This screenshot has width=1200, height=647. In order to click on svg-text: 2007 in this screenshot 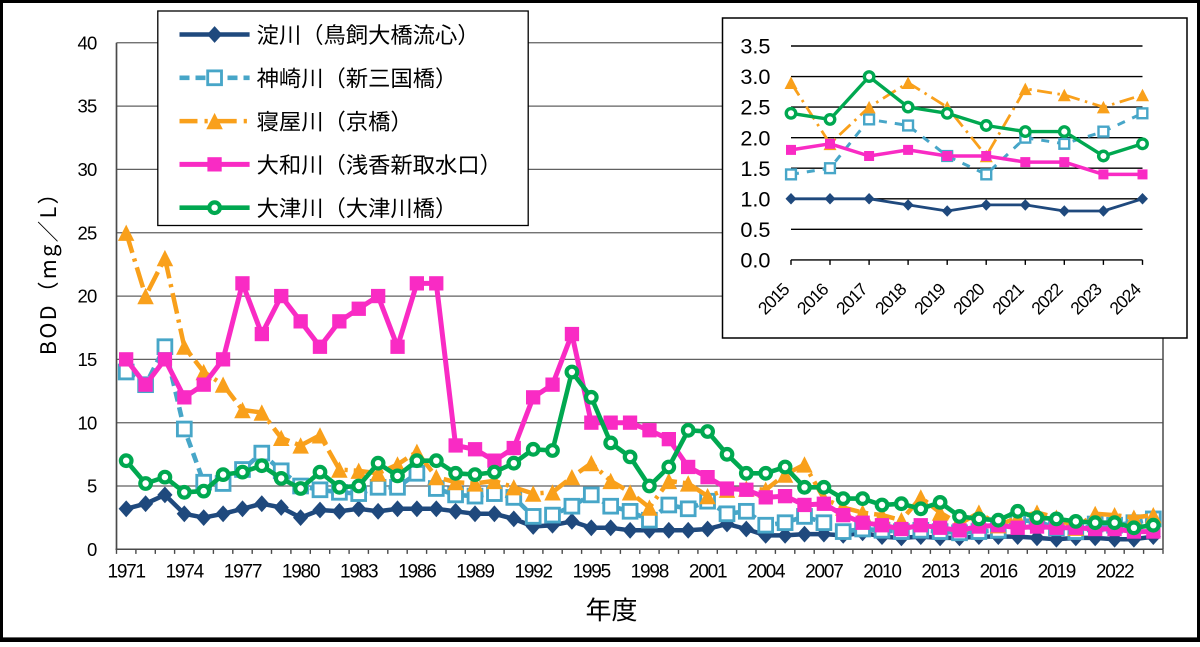, I will do `click(824, 572)`.